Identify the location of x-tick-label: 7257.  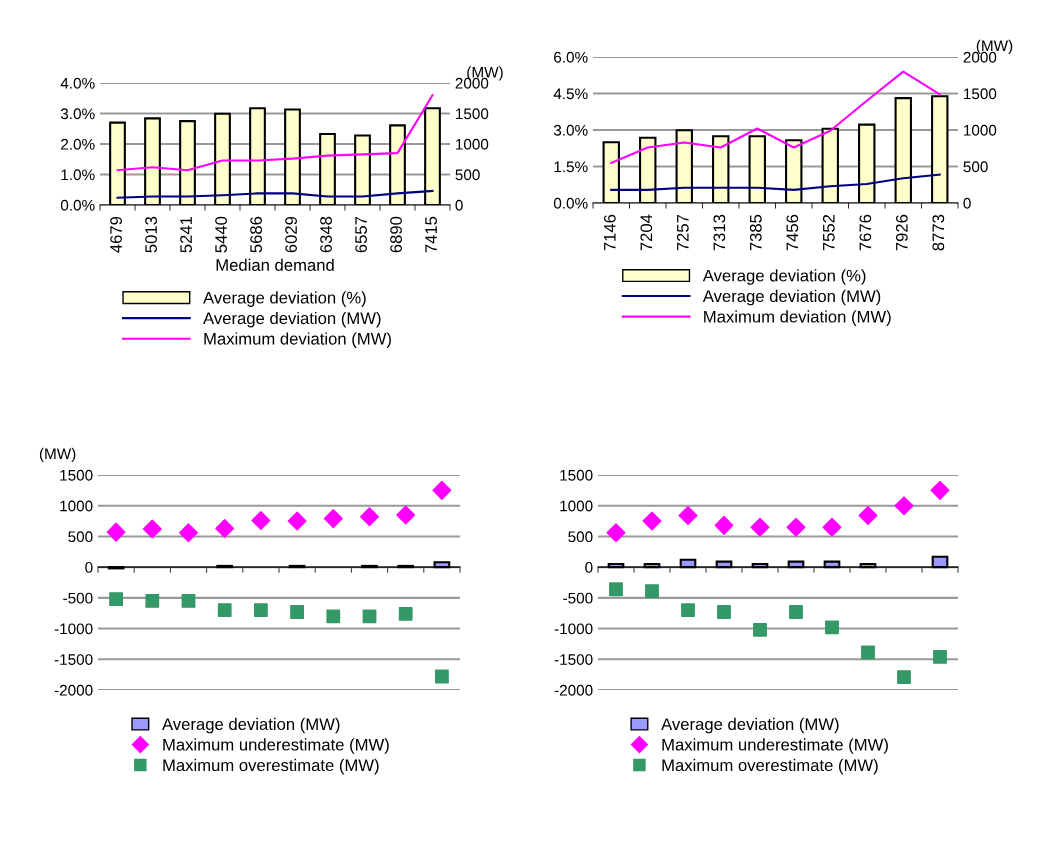
(682, 232).